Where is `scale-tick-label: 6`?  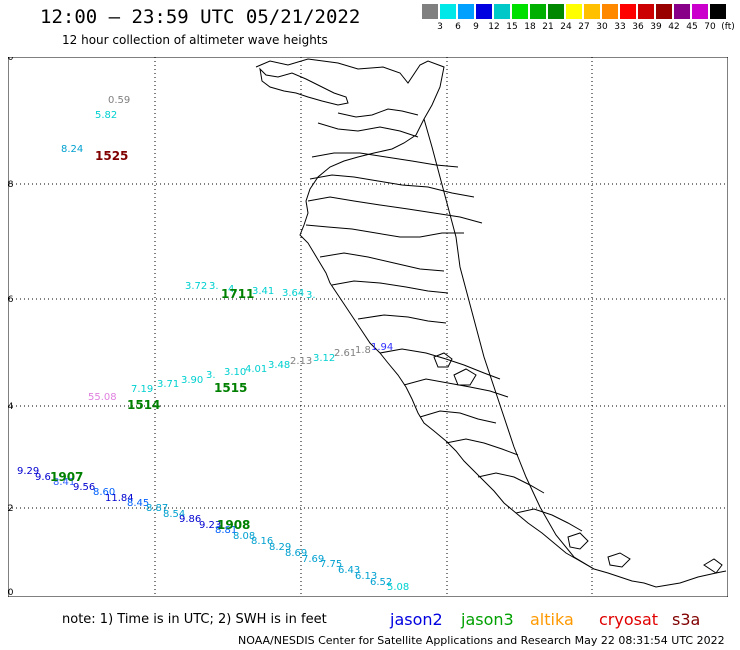
scale-tick-label: 6 is located at coordinates (458, 27).